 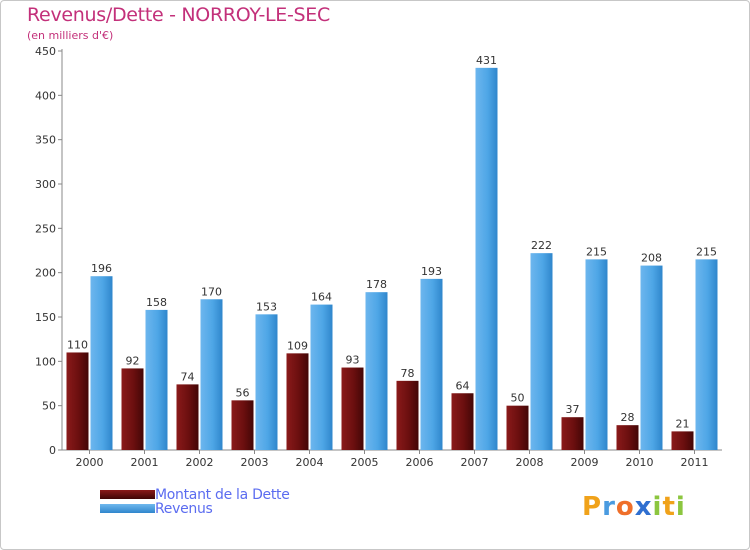 What do you see at coordinates (486, 60) in the screenshot?
I see `bar-revenus-label: 431` at bounding box center [486, 60].